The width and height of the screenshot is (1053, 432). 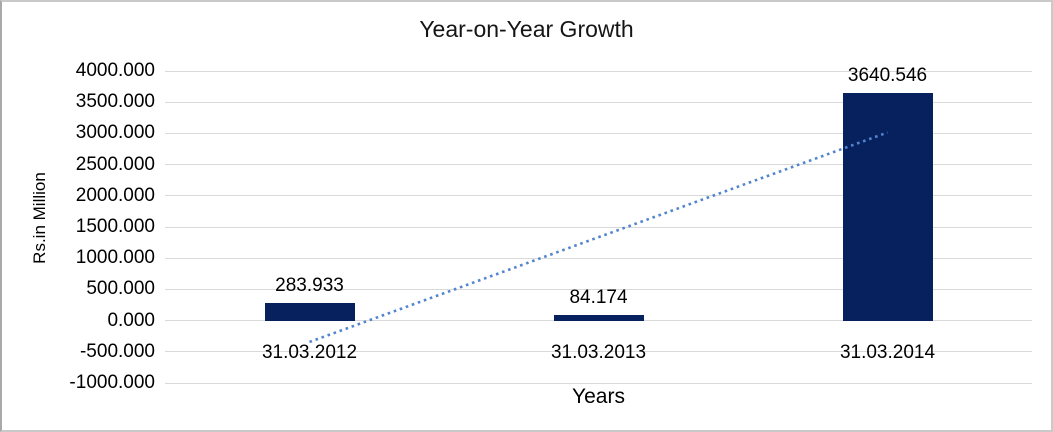 I want to click on x-axis-category-label: 31.03.2013, so click(x=598, y=352).